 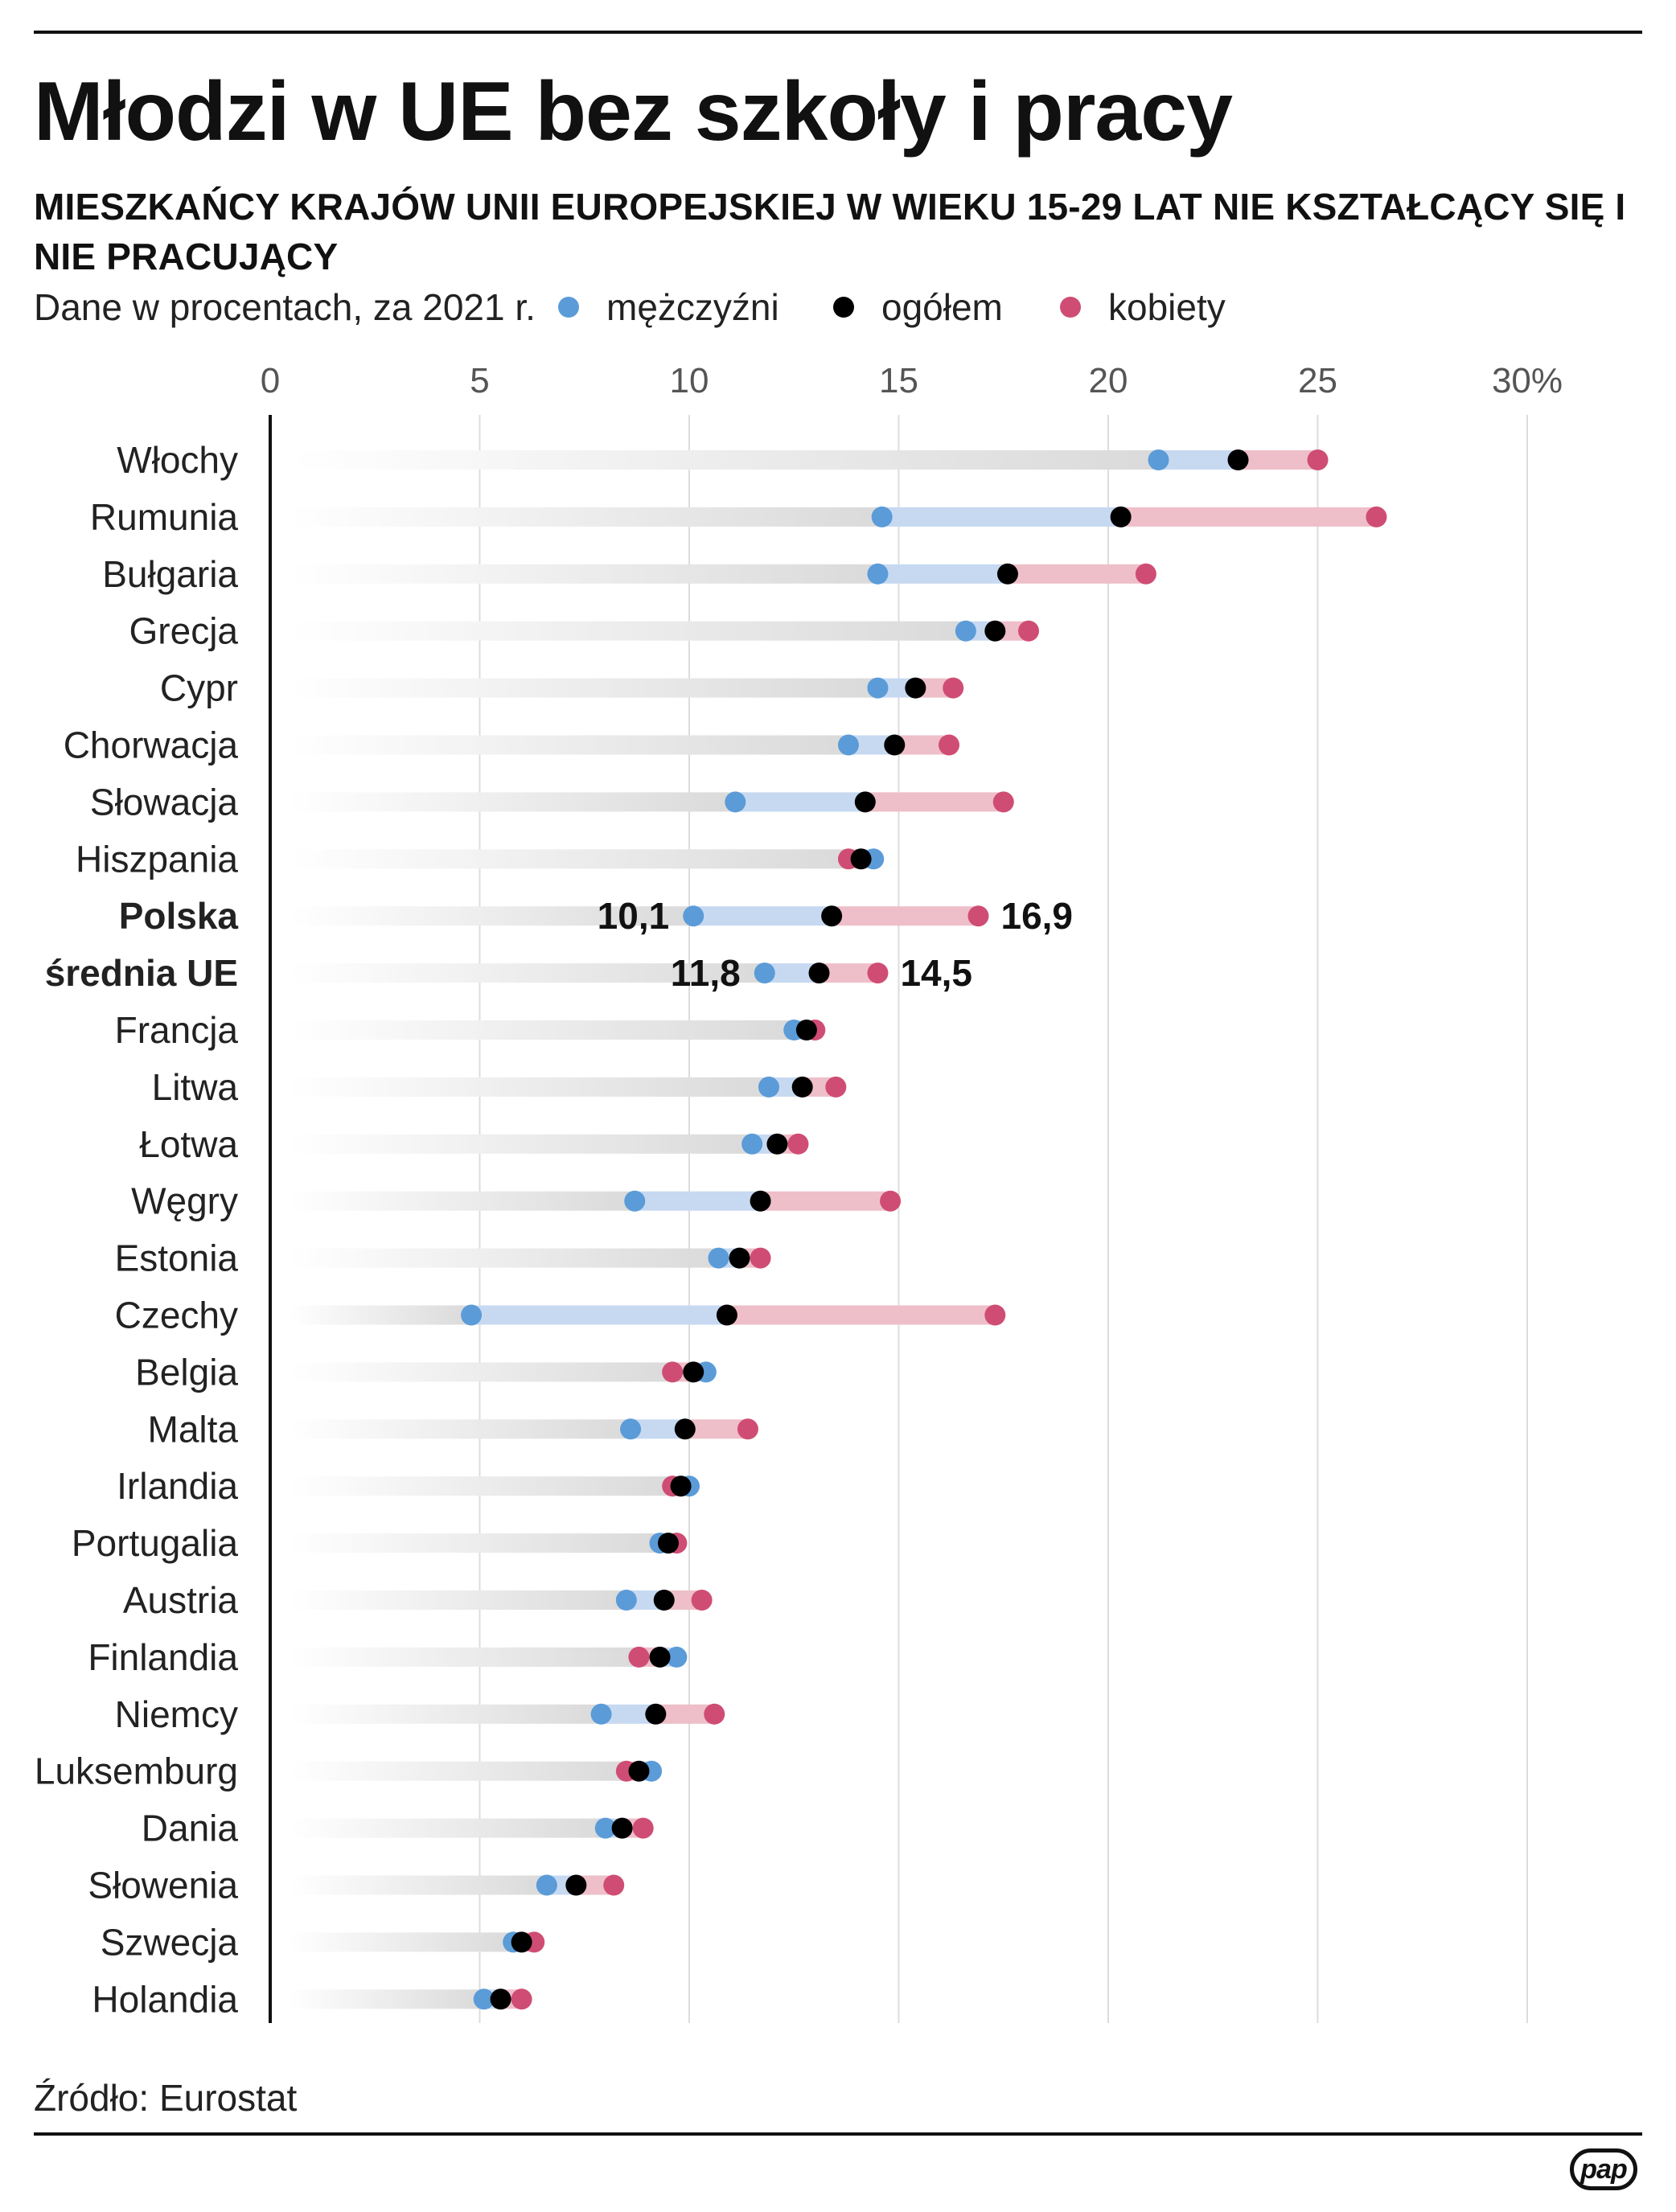 What do you see at coordinates (136, 1771) in the screenshot?
I see `country-label: Luksemburg` at bounding box center [136, 1771].